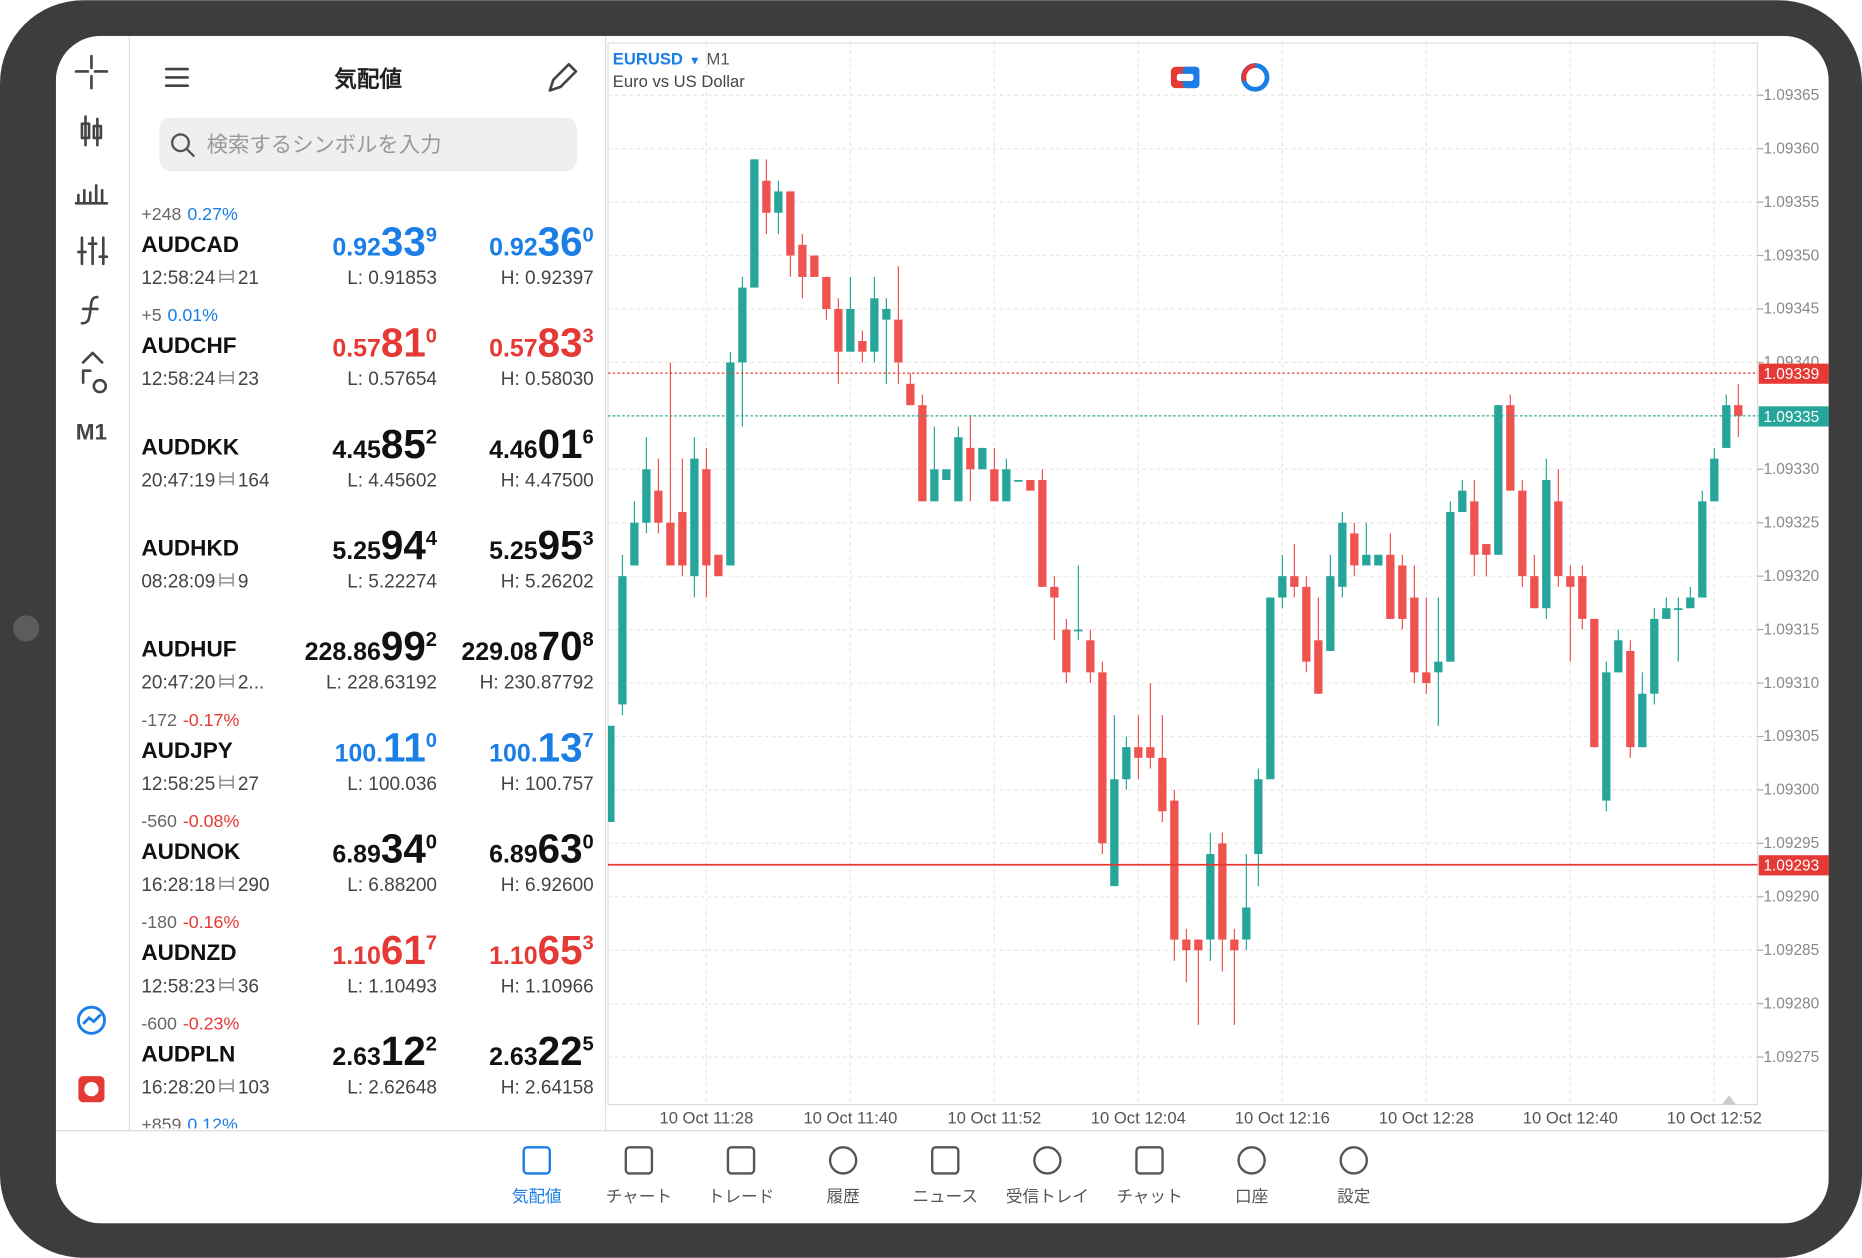 The image size is (1862, 1258). What do you see at coordinates (176, 77) in the screenshot?
I see `list-icon` at bounding box center [176, 77].